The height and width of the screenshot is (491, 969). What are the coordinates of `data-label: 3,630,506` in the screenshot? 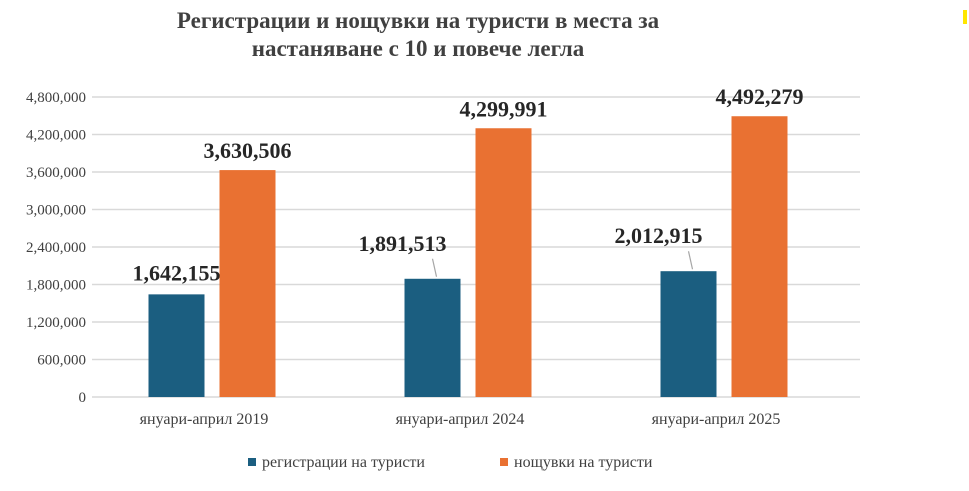 It's located at (248, 150).